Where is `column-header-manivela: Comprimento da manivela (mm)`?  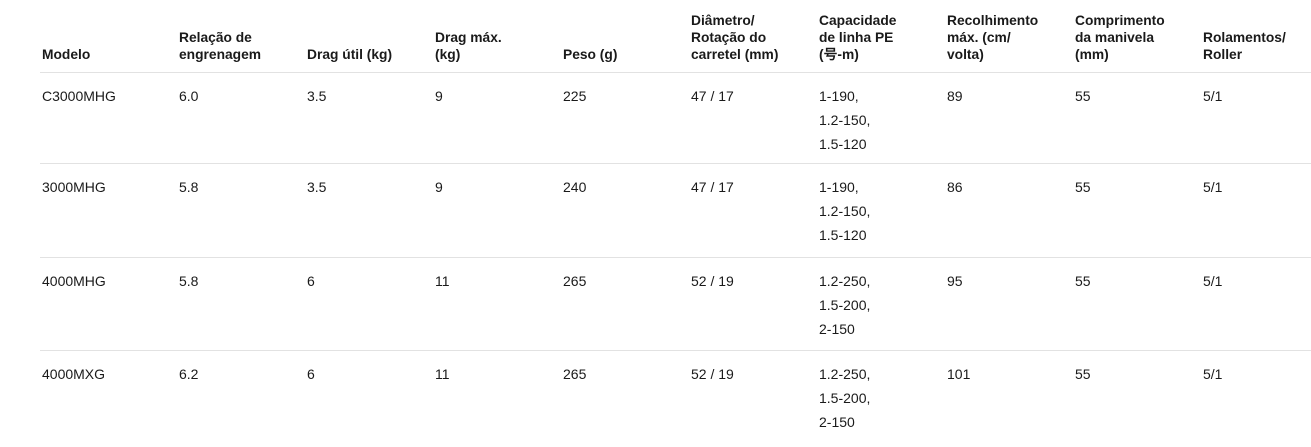 column-header-manivela: Comprimento da manivela (mm) is located at coordinates (1137, 36).